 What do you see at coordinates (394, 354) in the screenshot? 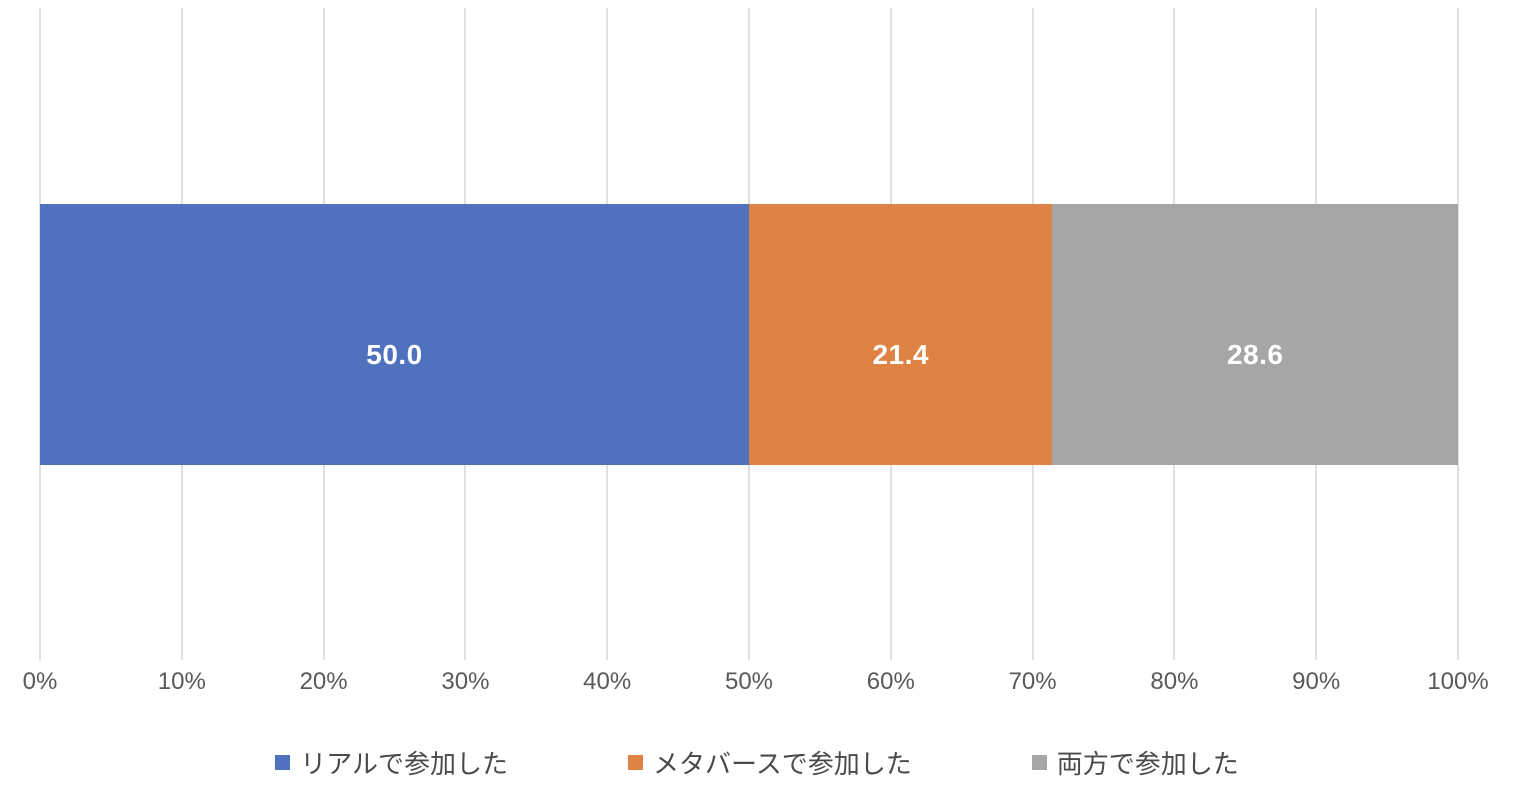
I see `data-label: 50.0` at bounding box center [394, 354].